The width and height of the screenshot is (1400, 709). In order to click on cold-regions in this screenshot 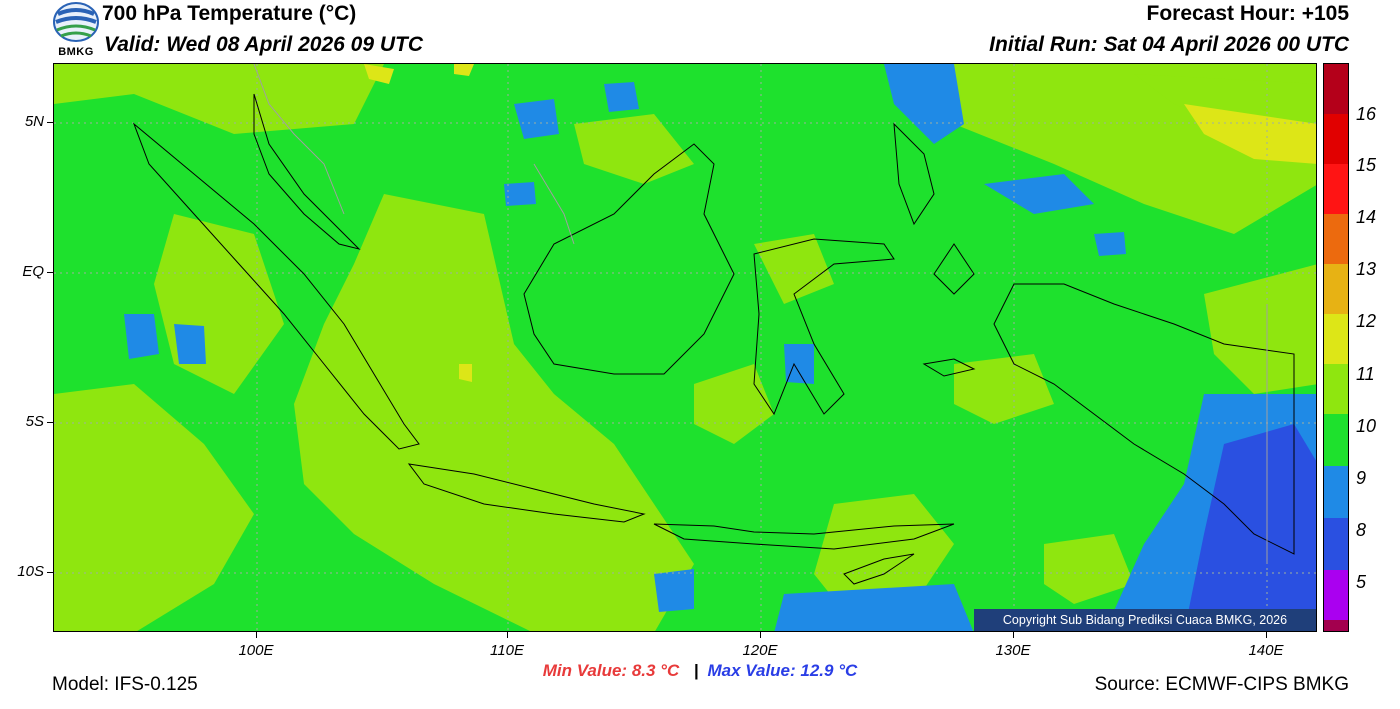, I will do `click(1250, 527)`.